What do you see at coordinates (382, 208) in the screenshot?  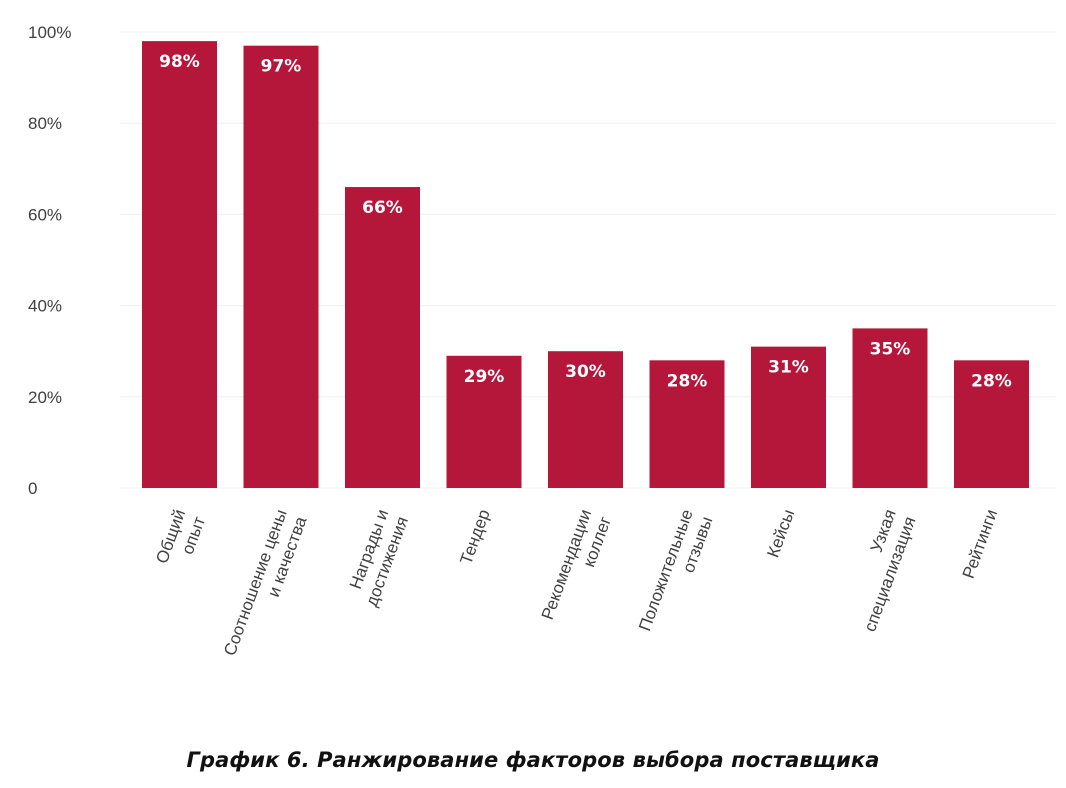 I see `data-label: 66%` at bounding box center [382, 208].